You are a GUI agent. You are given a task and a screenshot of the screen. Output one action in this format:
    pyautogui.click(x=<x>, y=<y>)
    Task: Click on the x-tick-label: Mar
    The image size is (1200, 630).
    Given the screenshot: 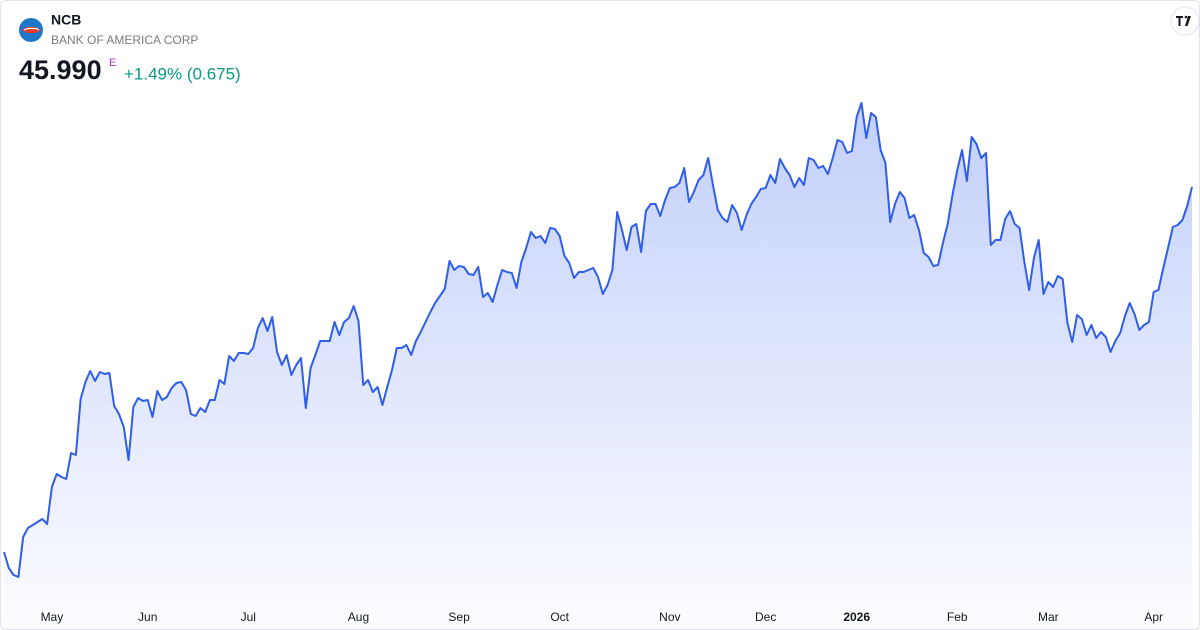 What is the action you would take?
    pyautogui.click(x=1048, y=617)
    